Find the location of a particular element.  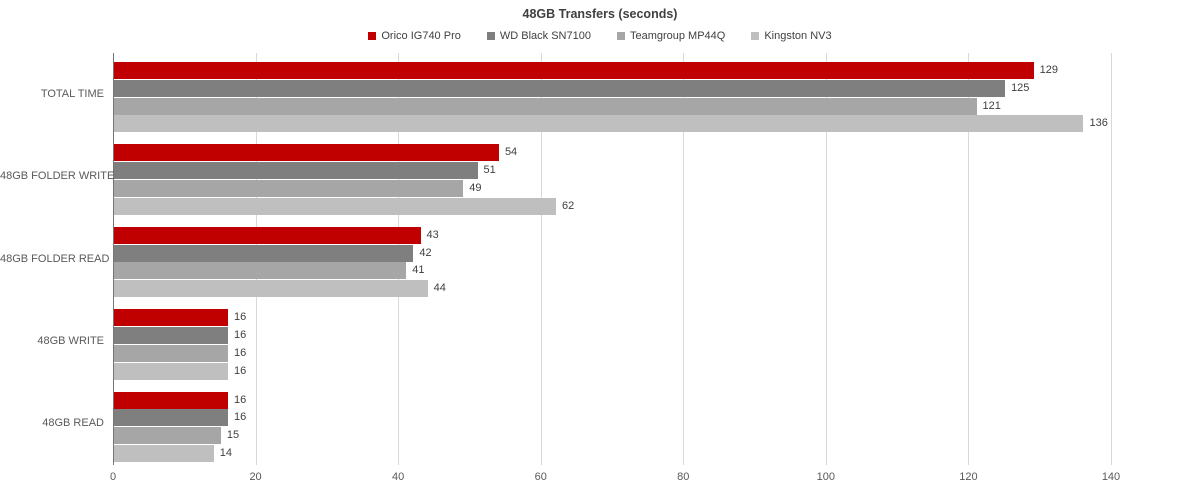

tick-label: 80 is located at coordinates (683, 477).